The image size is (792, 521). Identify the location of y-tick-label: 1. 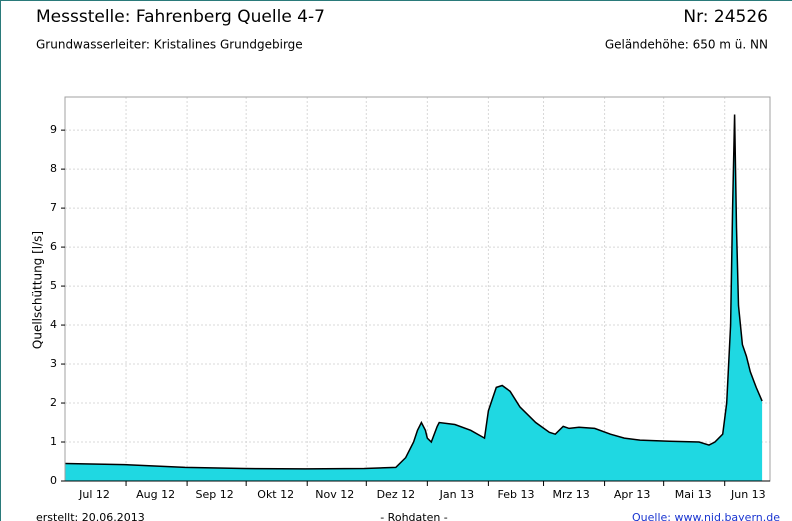
(53, 441).